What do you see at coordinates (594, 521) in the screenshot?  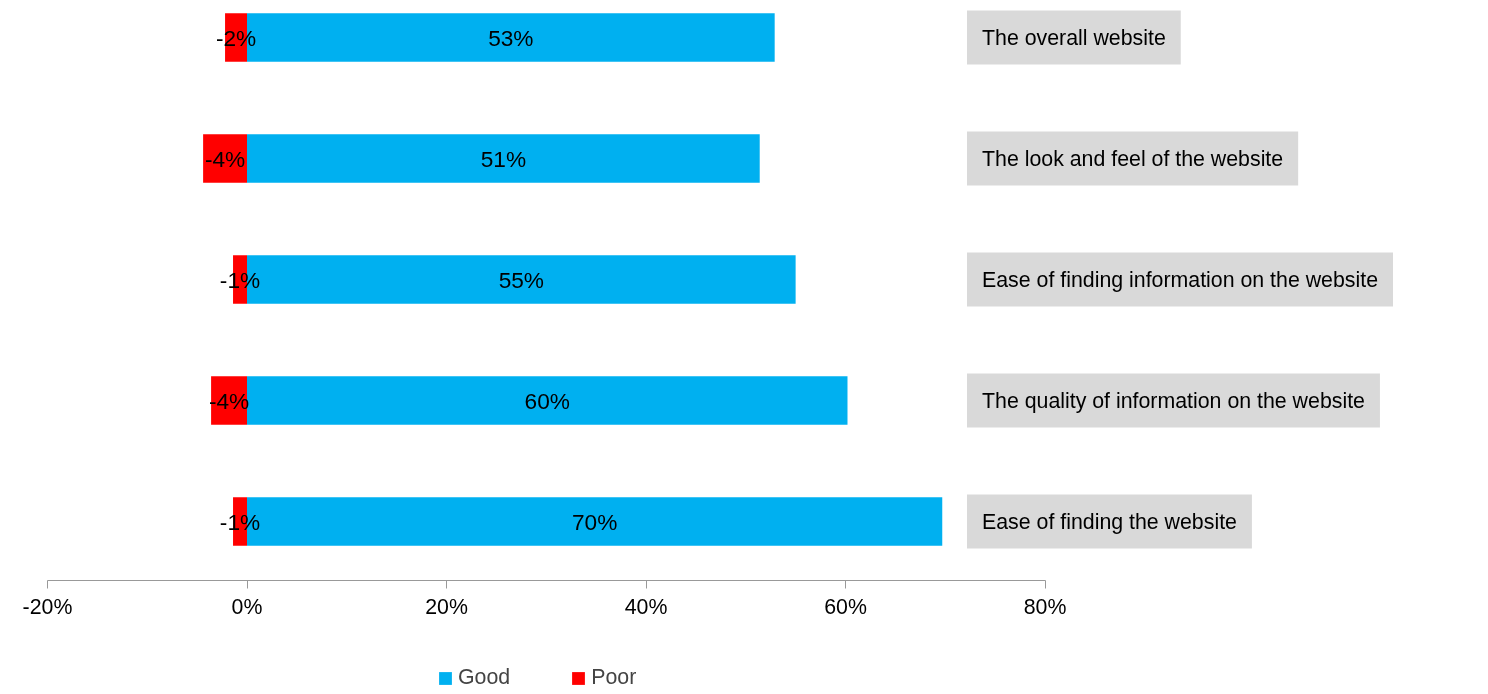 I see `data-label: 70%` at bounding box center [594, 521].